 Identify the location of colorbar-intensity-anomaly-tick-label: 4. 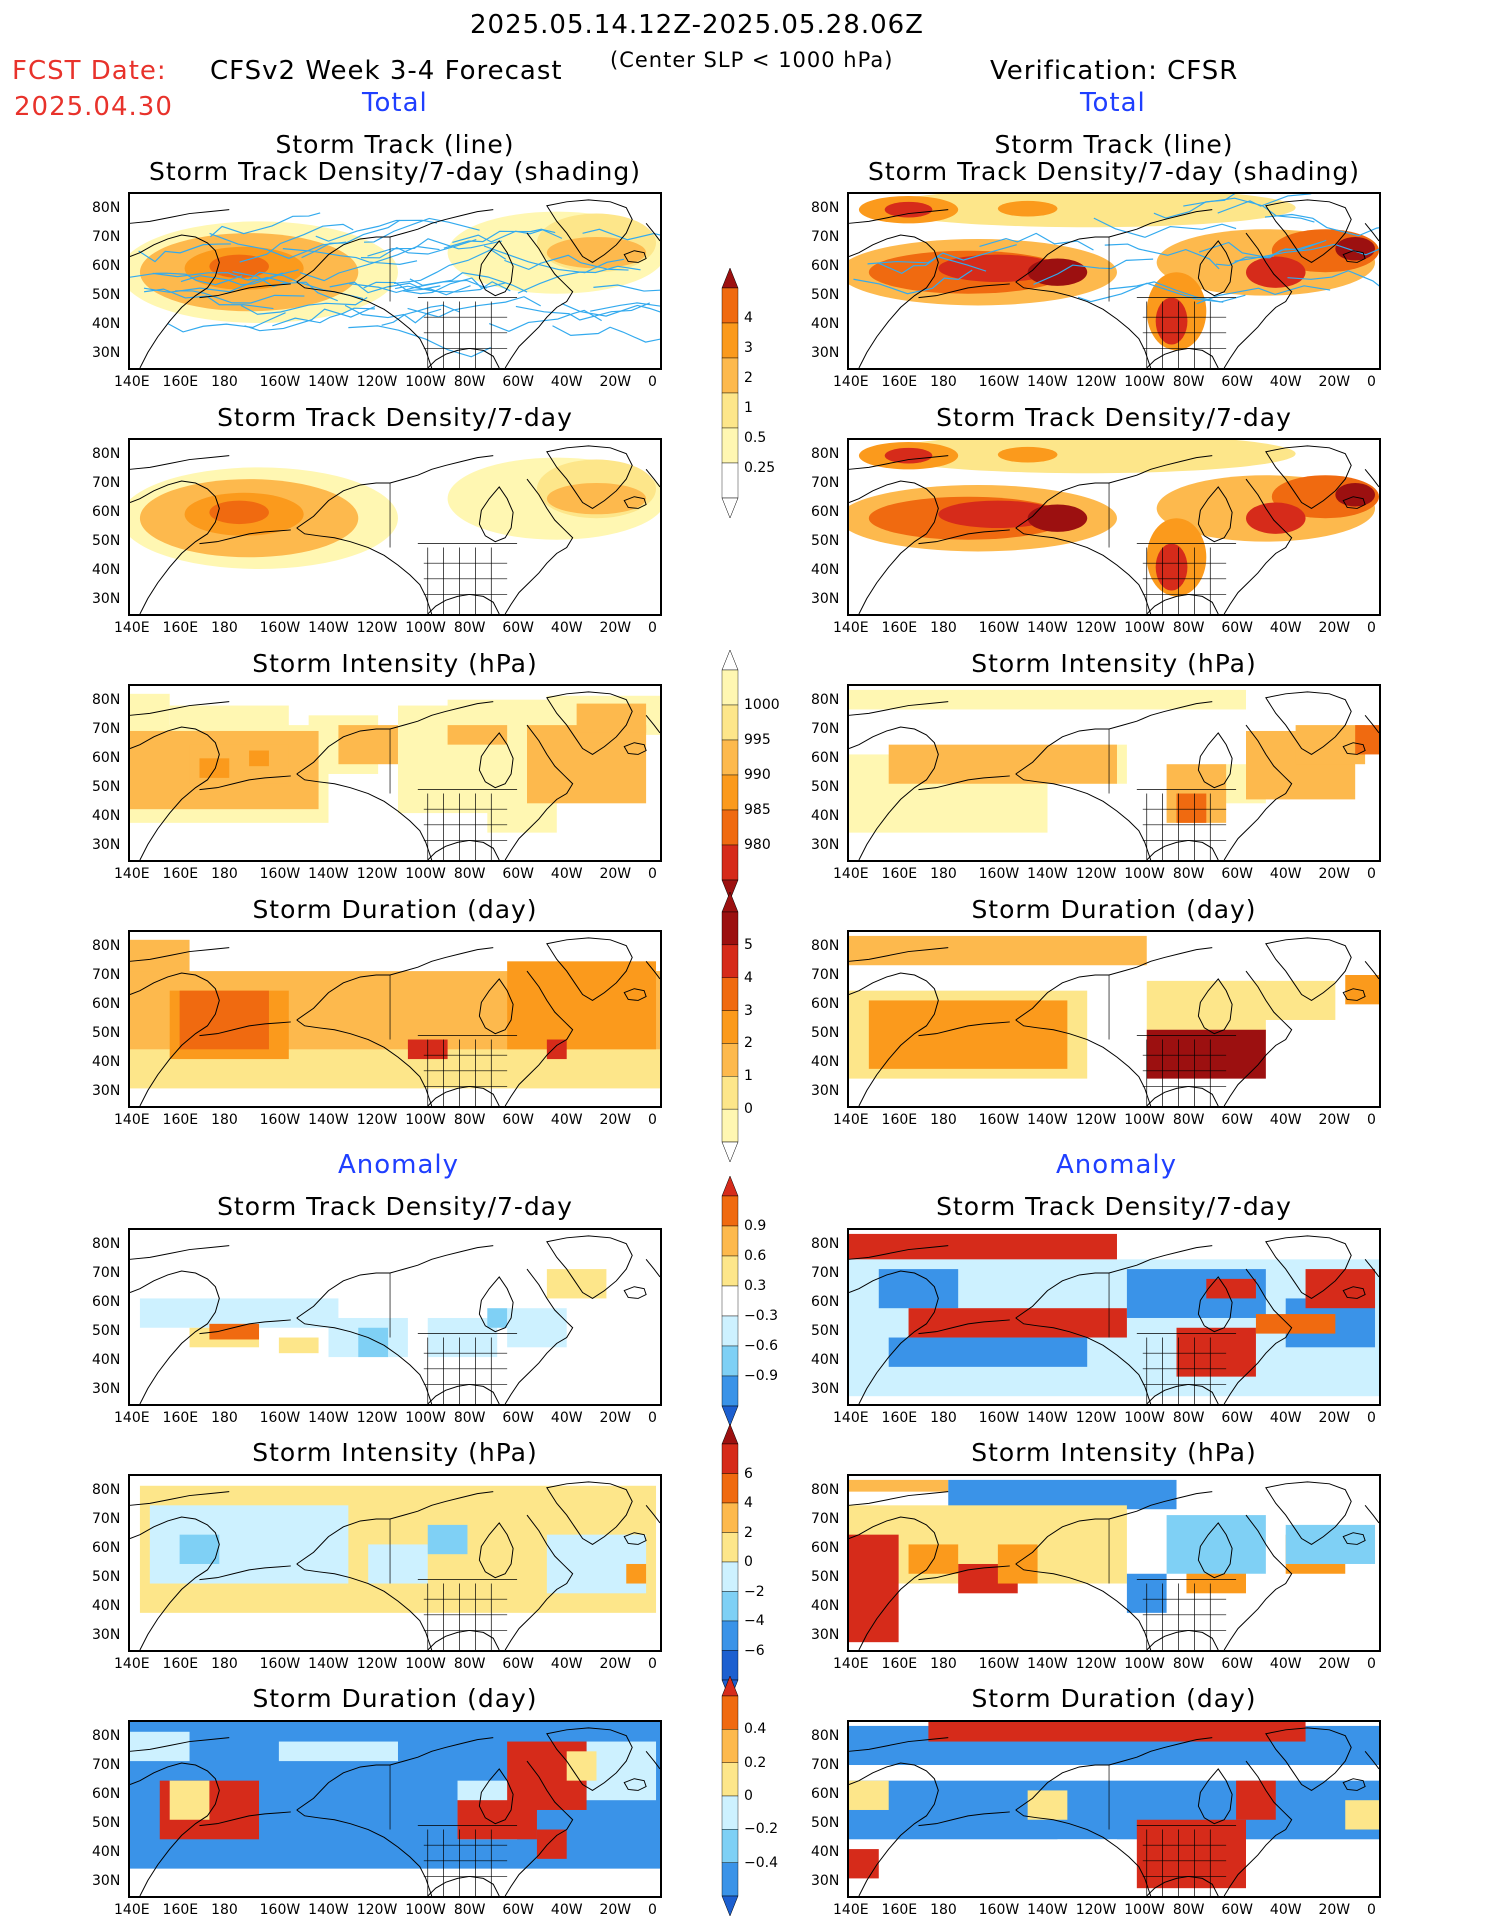
(748, 1503).